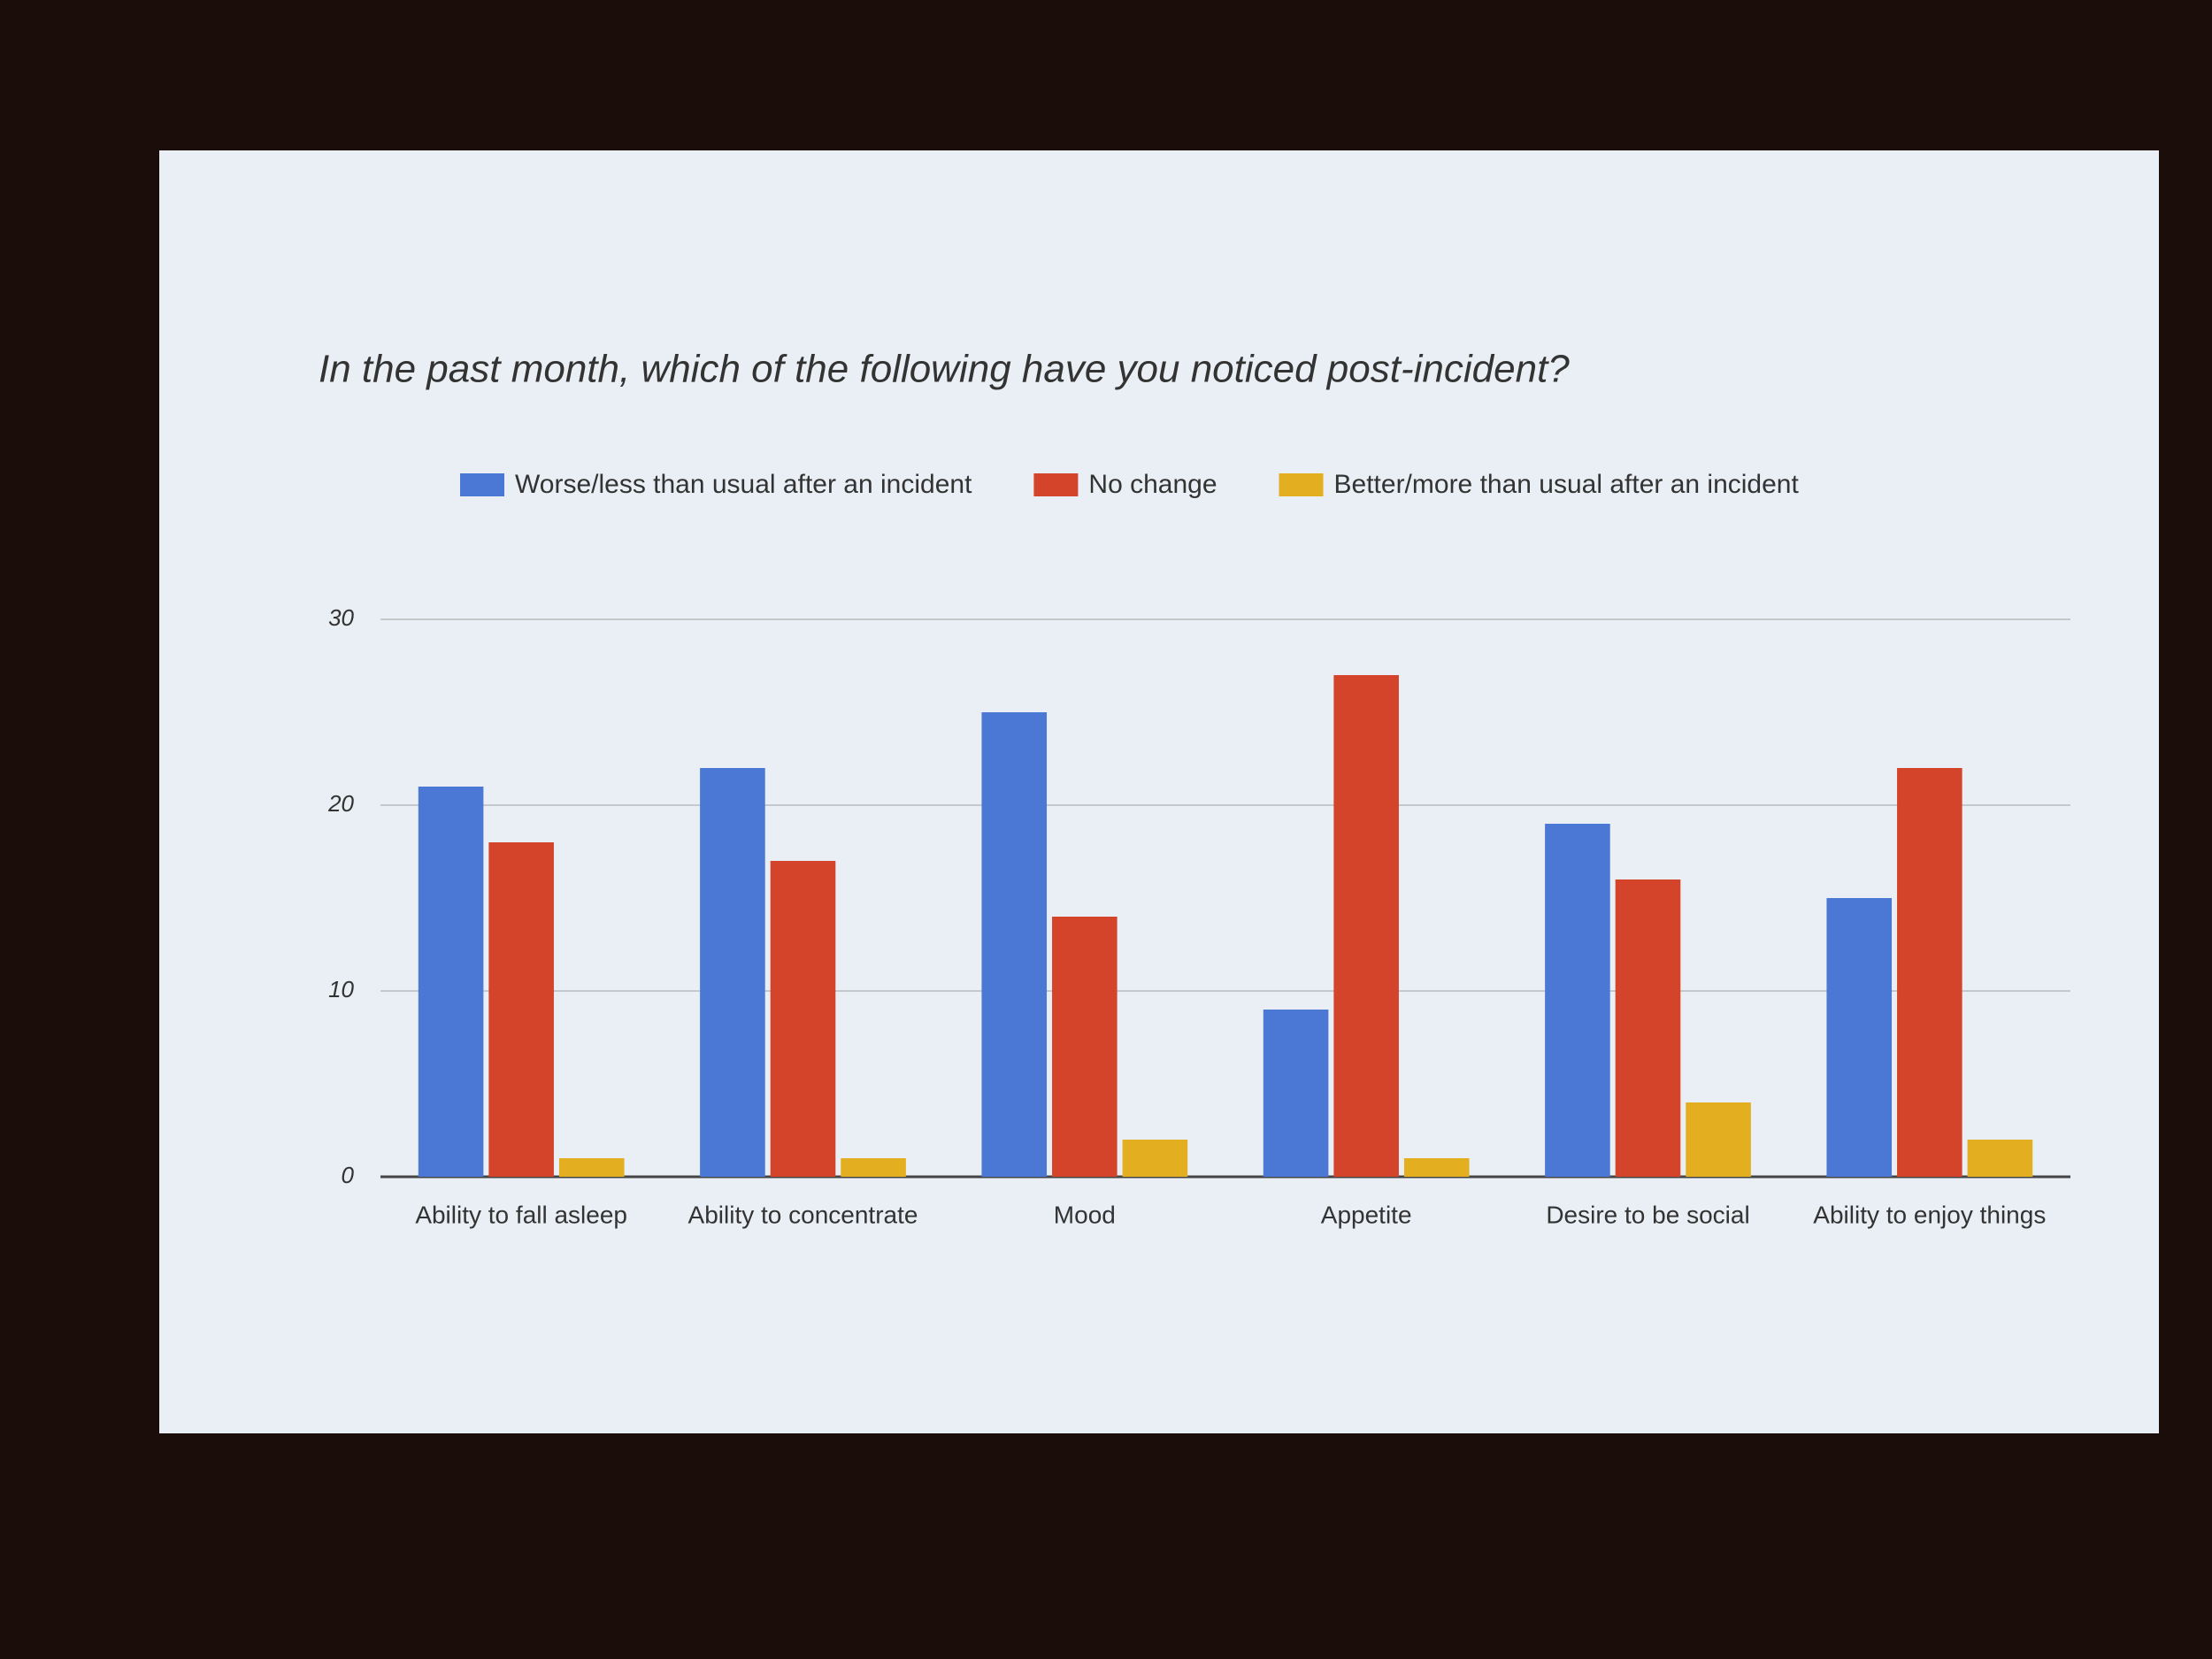  What do you see at coordinates (1567, 485) in the screenshot?
I see `legend-label: Better/more than usual after an incident` at bounding box center [1567, 485].